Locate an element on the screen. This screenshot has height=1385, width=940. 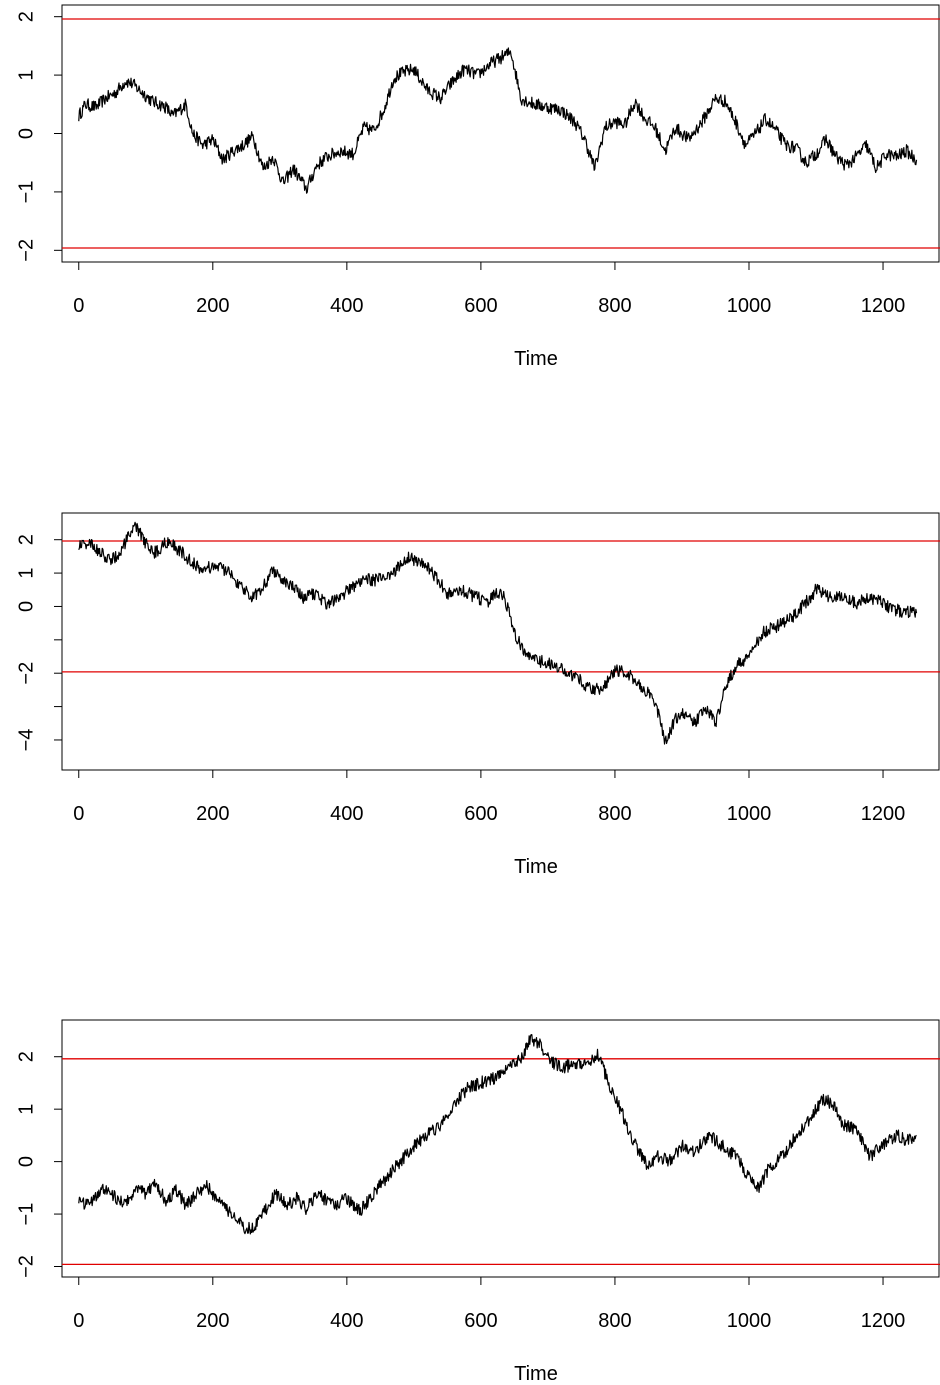
y-tick-label: −4 is located at coordinates (26, 740).